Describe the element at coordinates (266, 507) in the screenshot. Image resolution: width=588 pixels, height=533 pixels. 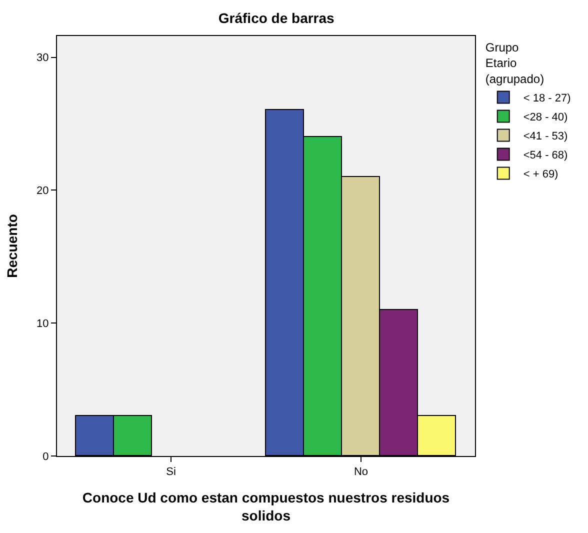
I see `x-axis-title: Conoce Ud como estan compuestos nuestros residuos solidos` at that location.